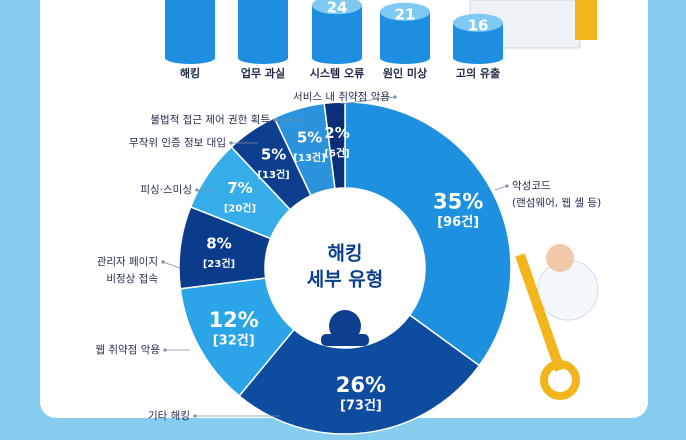 Image resolution: width=686 pixels, height=440 pixels. What do you see at coordinates (127, 262) in the screenshot?
I see `category-label: 관리자 페이지` at bounding box center [127, 262].